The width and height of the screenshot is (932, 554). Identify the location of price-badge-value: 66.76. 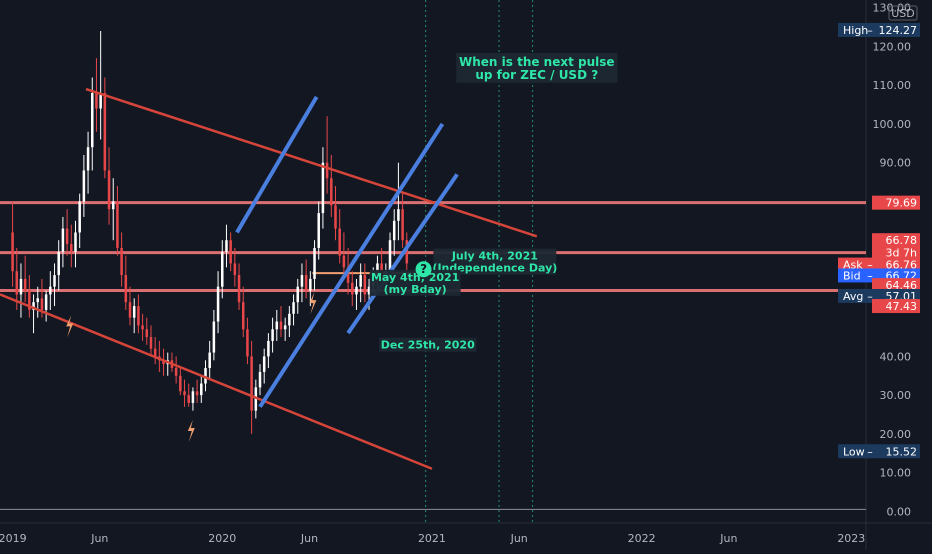
(902, 265).